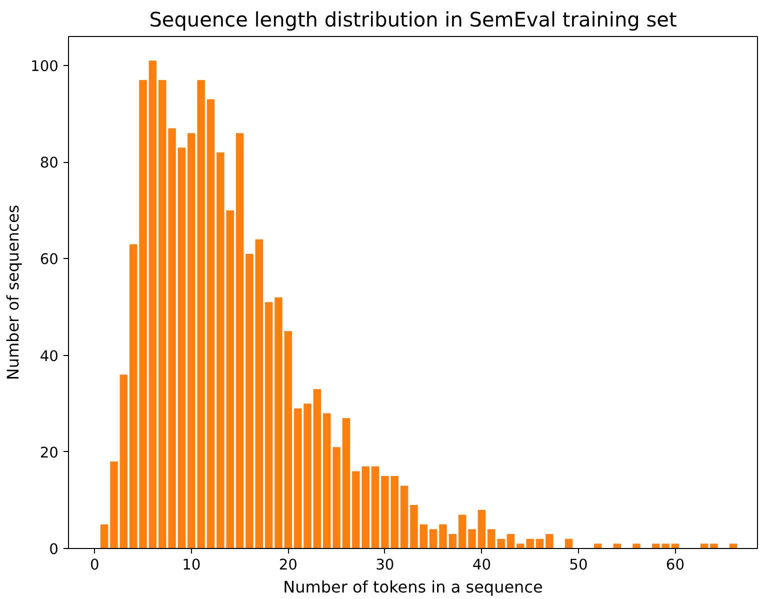 This screenshot has width=759, height=599. I want to click on x-tick-label: 10, so click(191, 565).